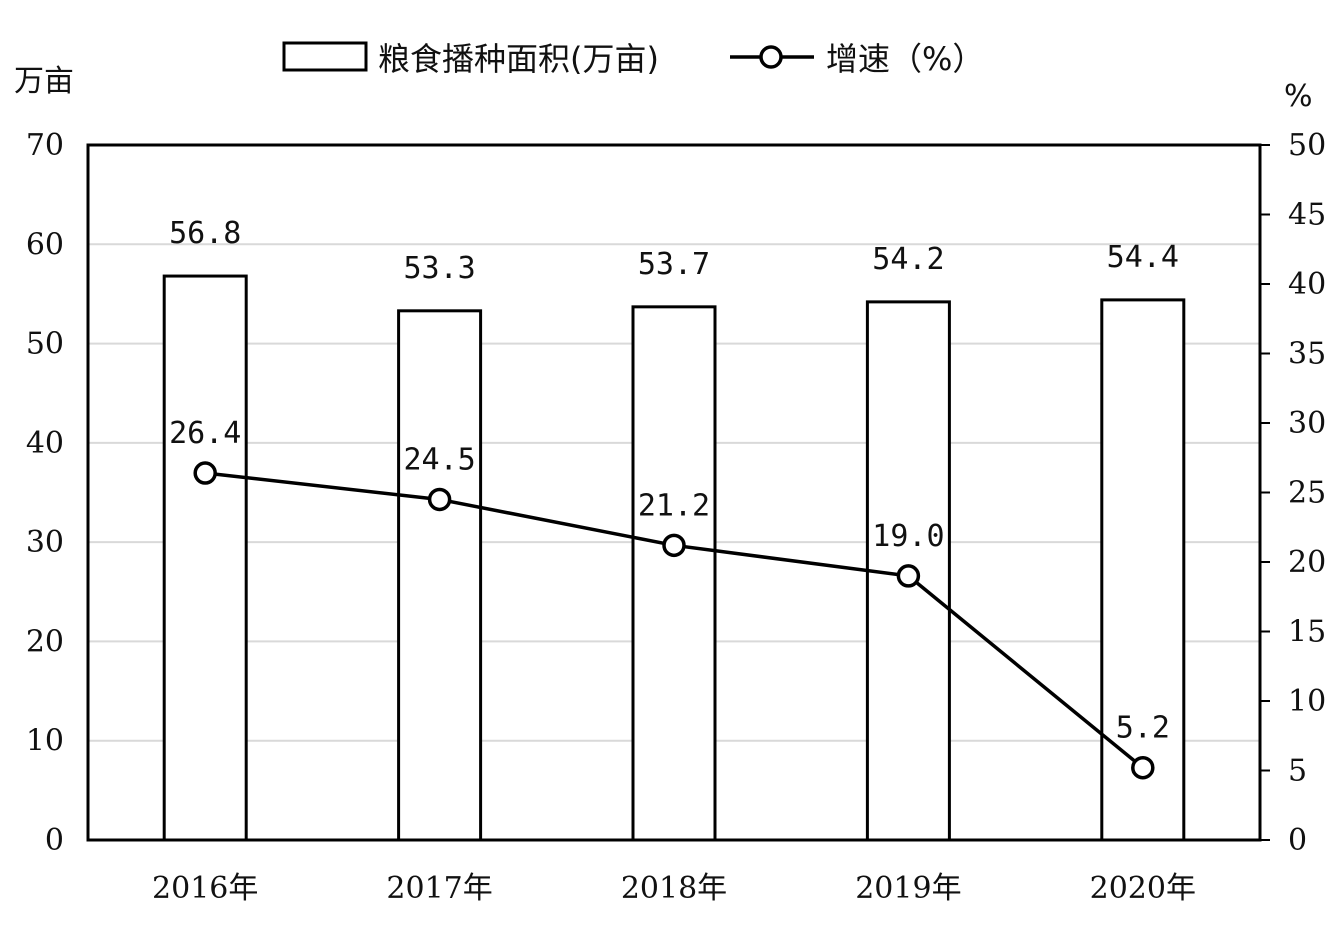 The height and width of the screenshot is (941, 1343). I want to click on left-axis-tick-label: 70, so click(45, 145).